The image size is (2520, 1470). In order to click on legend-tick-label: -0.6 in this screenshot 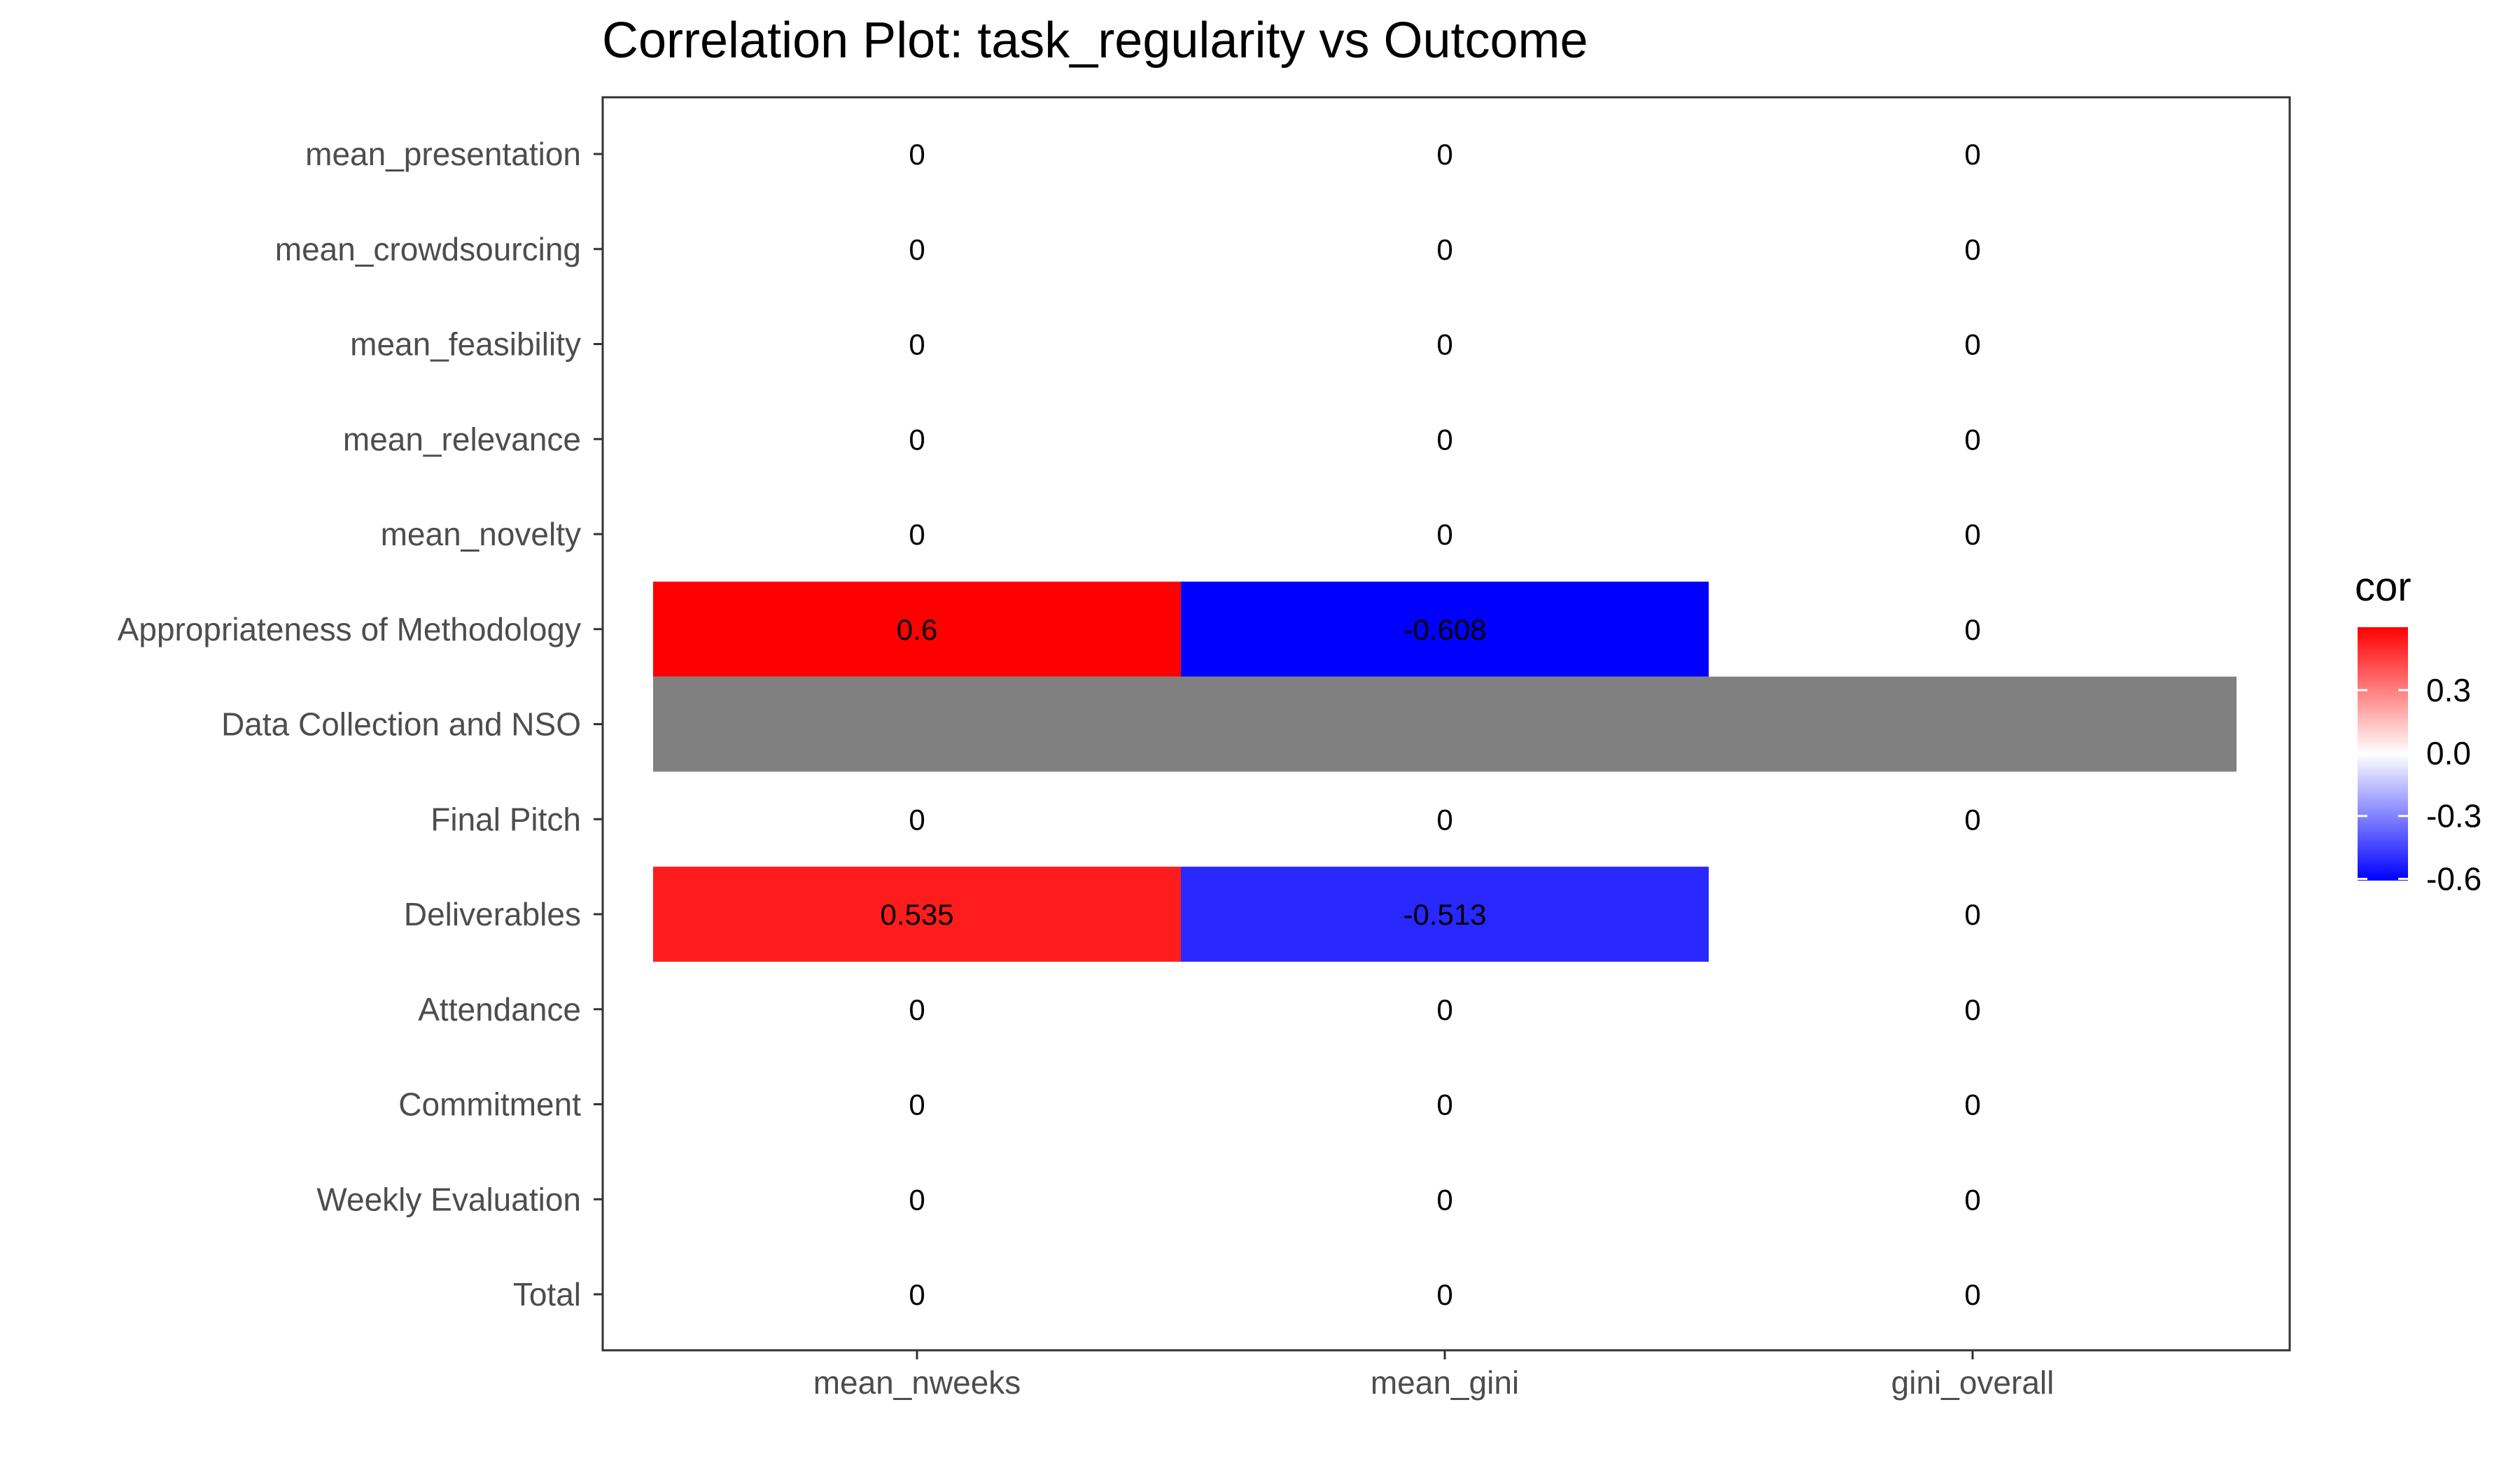, I will do `click(2454, 879)`.